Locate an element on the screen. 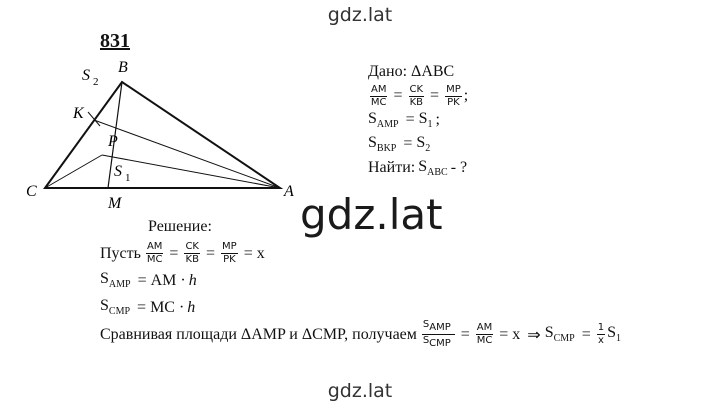 This screenshot has height=407, width=720. text: Пусть is located at coordinates (120, 253).